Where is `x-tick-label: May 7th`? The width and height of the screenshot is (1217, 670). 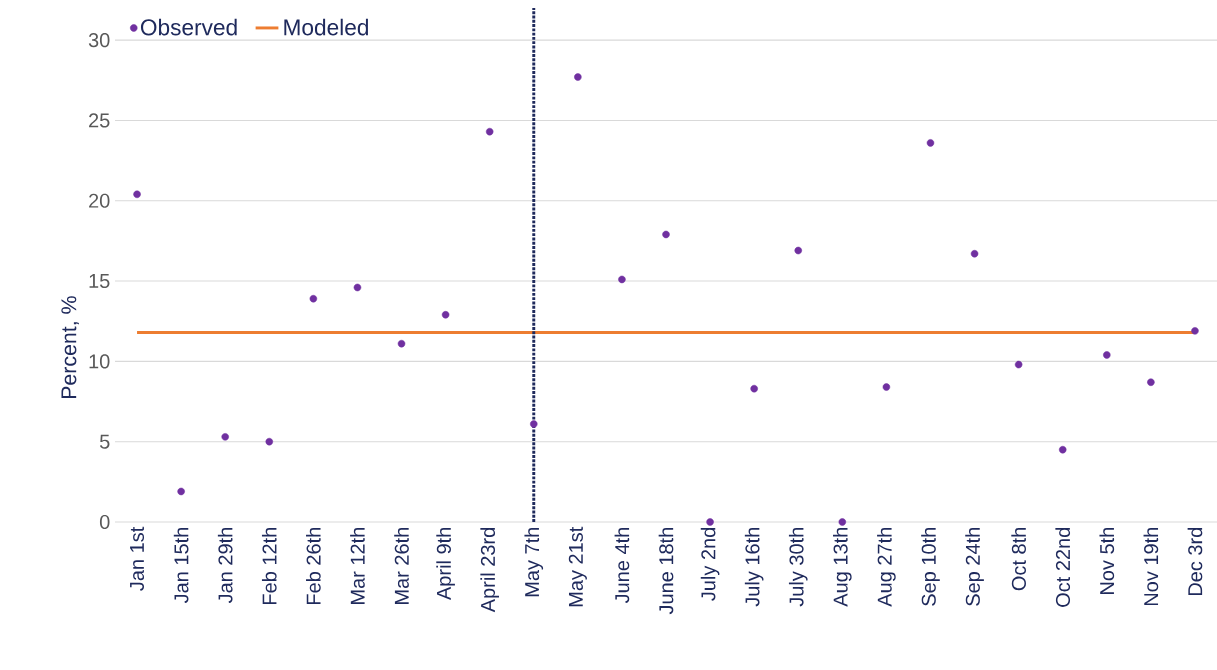
x-tick-label: May 7th is located at coordinates (534, 562).